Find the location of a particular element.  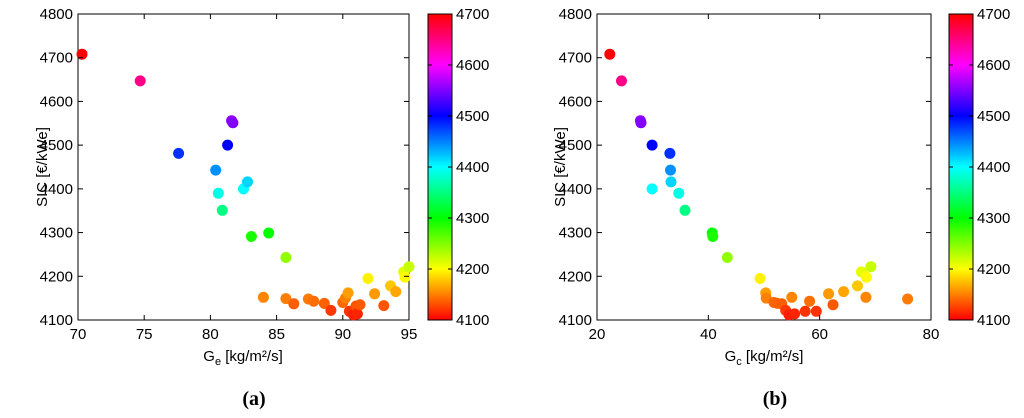

panel-b-ytick-label: 4300 is located at coordinates (575, 233).